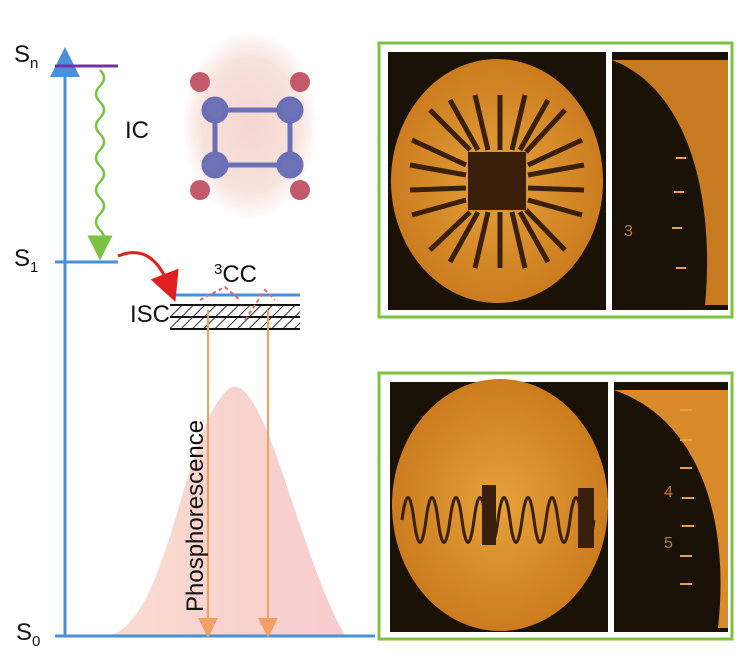  What do you see at coordinates (218, 269) in the screenshot?
I see `triplet-superscript: 3` at bounding box center [218, 269].